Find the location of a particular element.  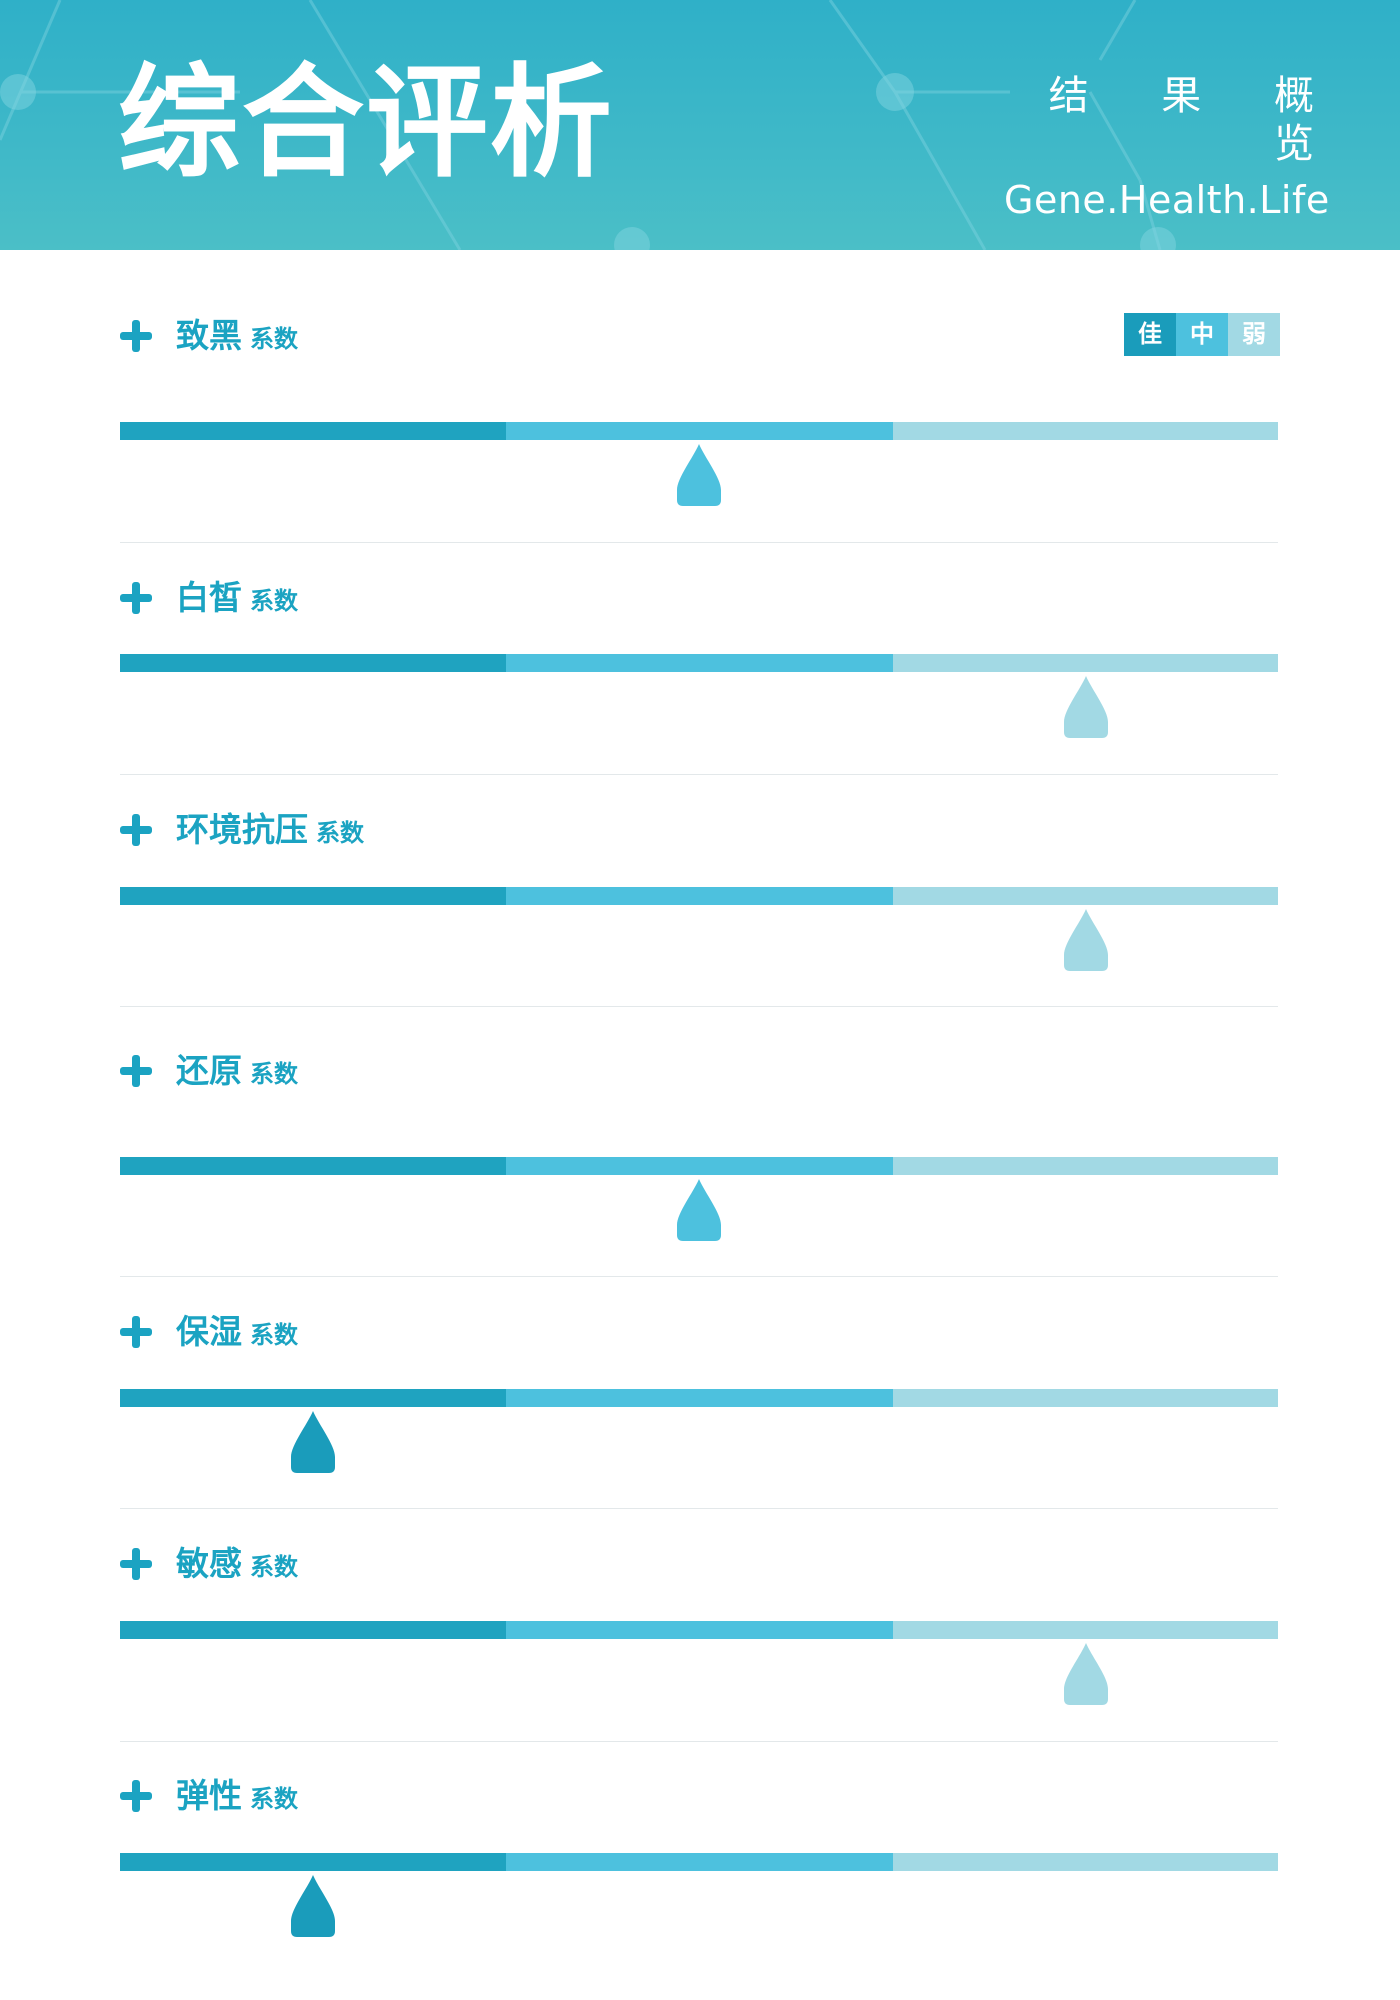

legend-weak: 弱 is located at coordinates (1254, 334).